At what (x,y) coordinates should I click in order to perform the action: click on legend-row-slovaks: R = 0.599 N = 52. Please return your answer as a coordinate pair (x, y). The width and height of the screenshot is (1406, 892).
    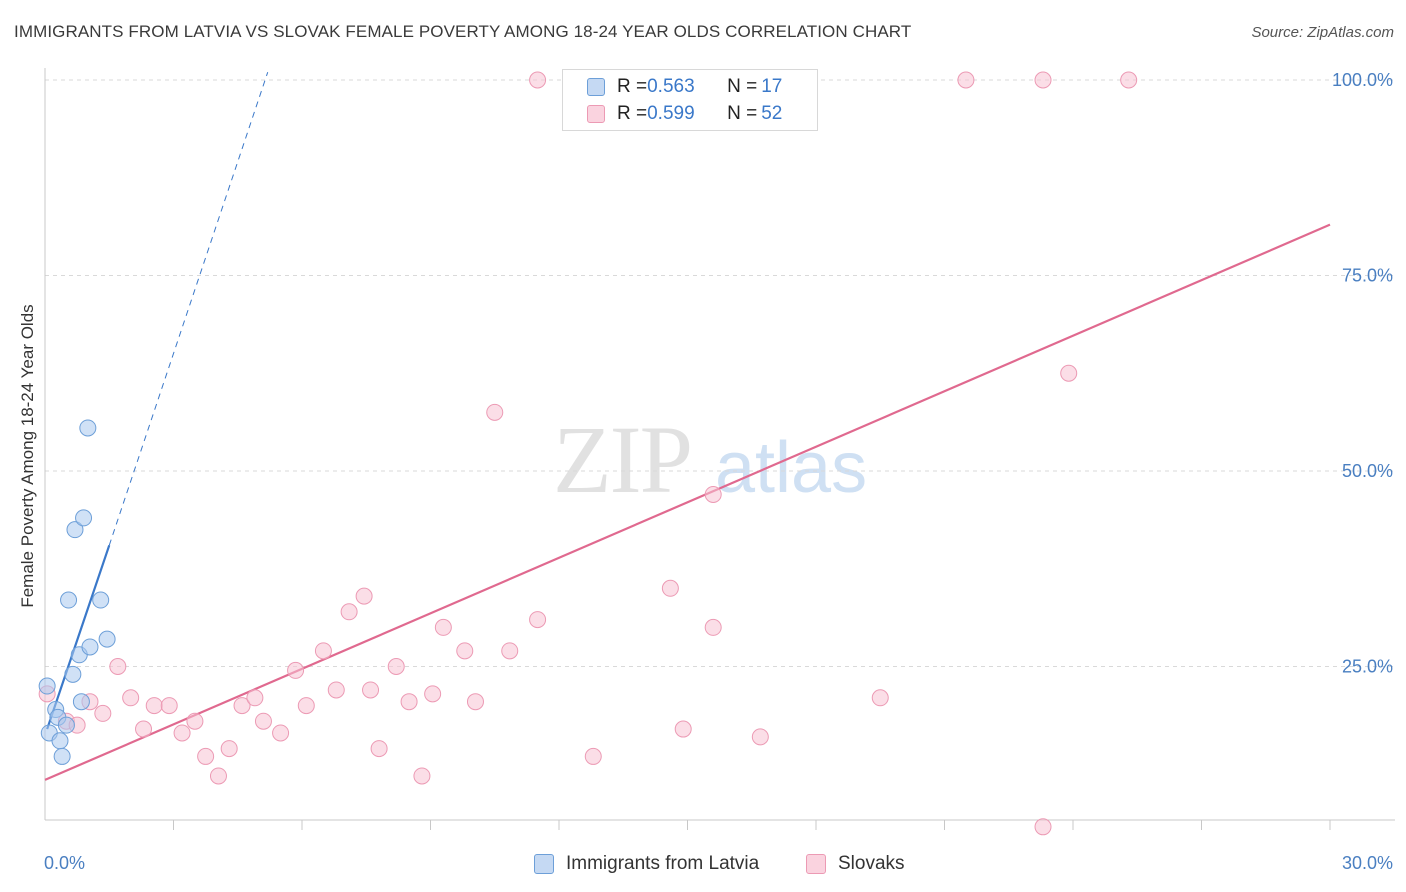
    Looking at the image, I should click on (684, 114).